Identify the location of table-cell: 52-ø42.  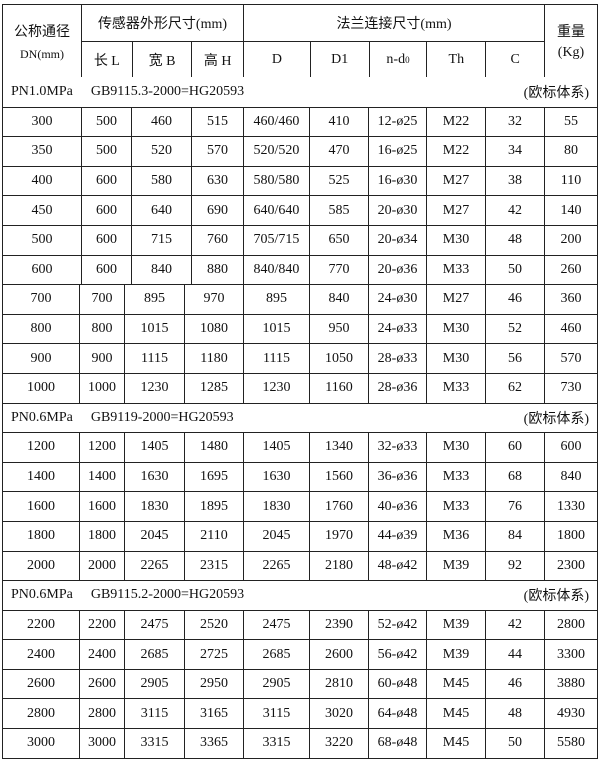
(397, 625).